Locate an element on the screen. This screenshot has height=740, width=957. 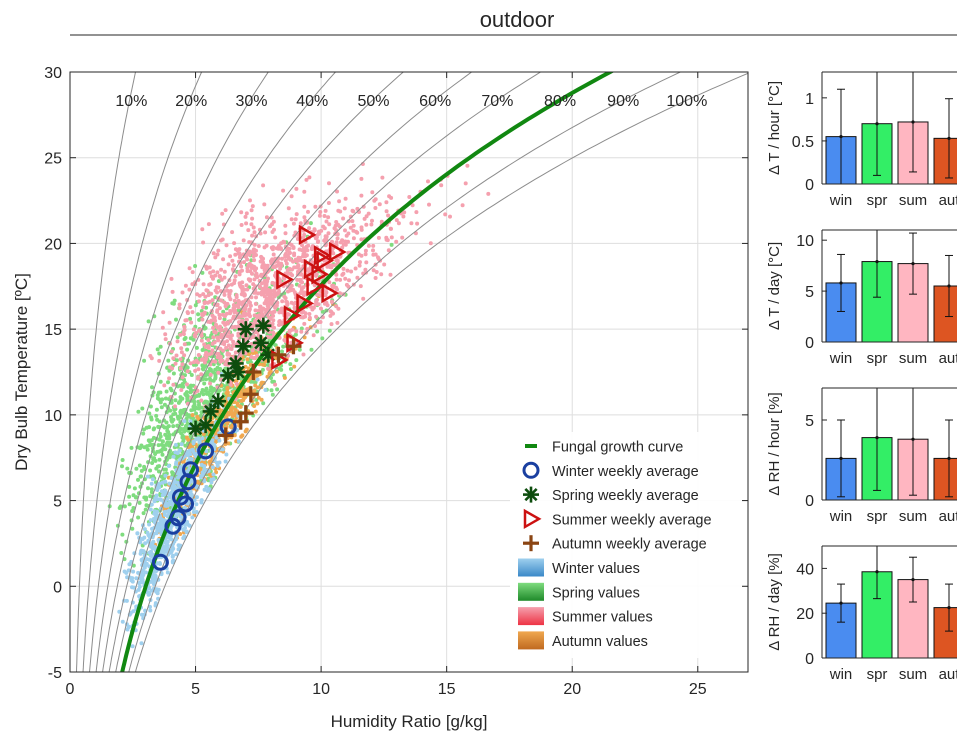
rh-labels: 10% 20% 30% 40% 50% 60% 70% 80% 90% 100% is located at coordinates (411, 101).